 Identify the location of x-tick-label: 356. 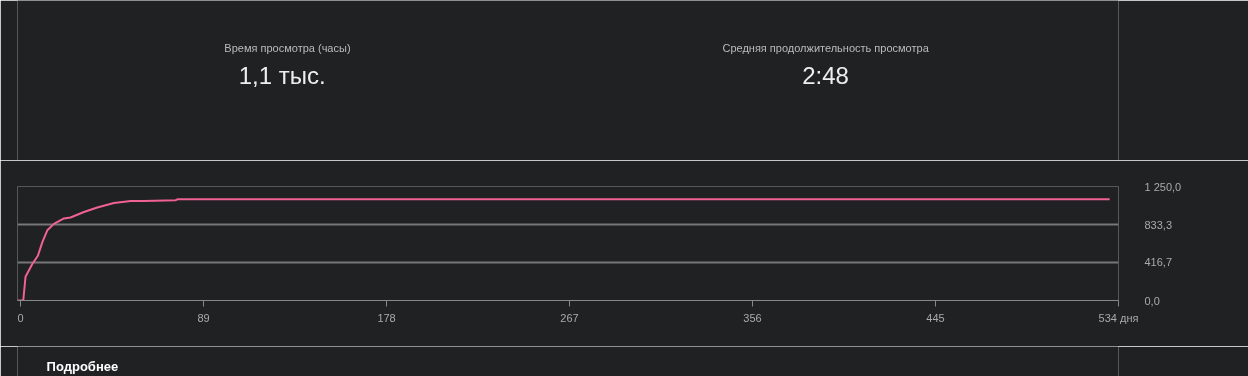
(752, 317).